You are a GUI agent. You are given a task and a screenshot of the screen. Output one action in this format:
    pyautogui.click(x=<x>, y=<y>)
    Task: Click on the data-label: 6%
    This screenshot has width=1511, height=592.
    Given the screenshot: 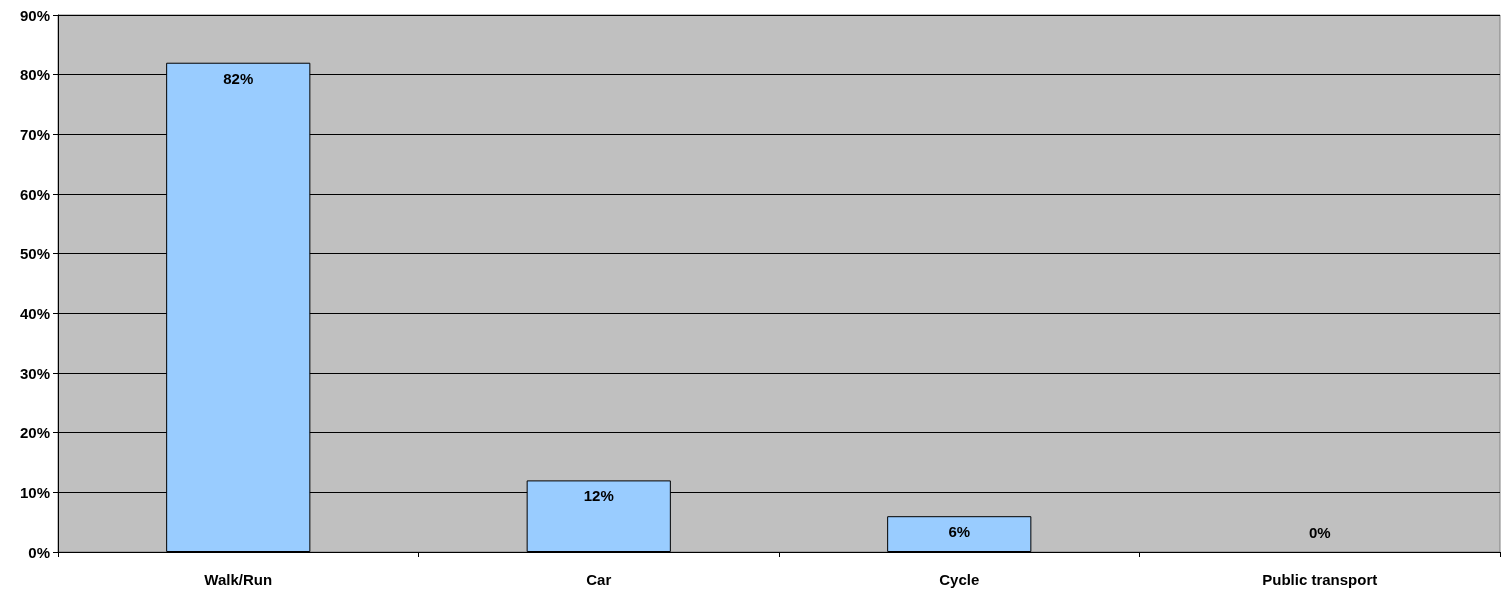 What is the action you would take?
    pyautogui.click(x=959, y=532)
    